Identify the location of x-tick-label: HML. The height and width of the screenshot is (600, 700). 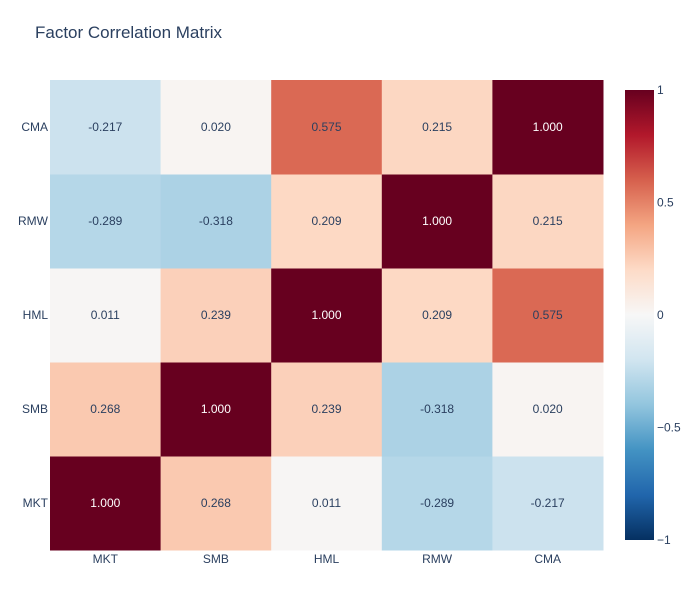
(327, 559).